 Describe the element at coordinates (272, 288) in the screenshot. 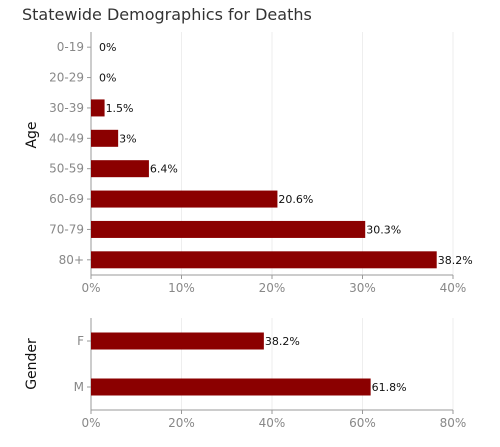

I see `age-x-tick-label: 20%` at that location.